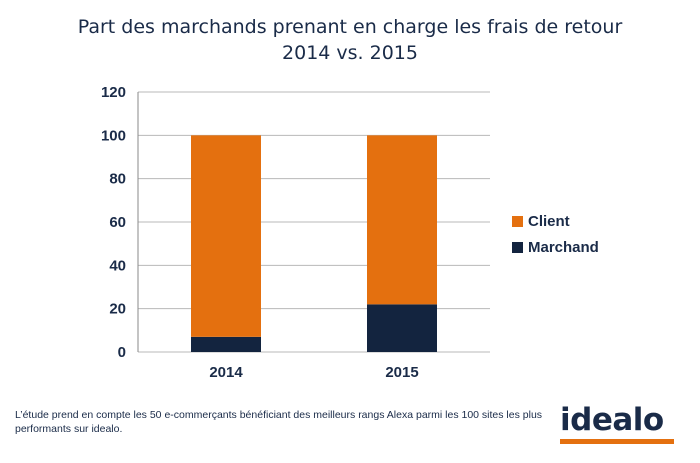  Describe the element at coordinates (517, 221) in the screenshot. I see `legend-swatch-client` at that location.